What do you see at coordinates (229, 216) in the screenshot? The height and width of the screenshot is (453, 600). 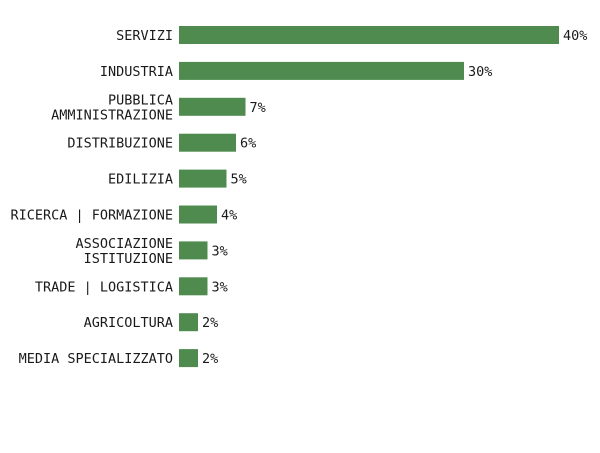 I see `value-label-5: 4%` at bounding box center [229, 216].